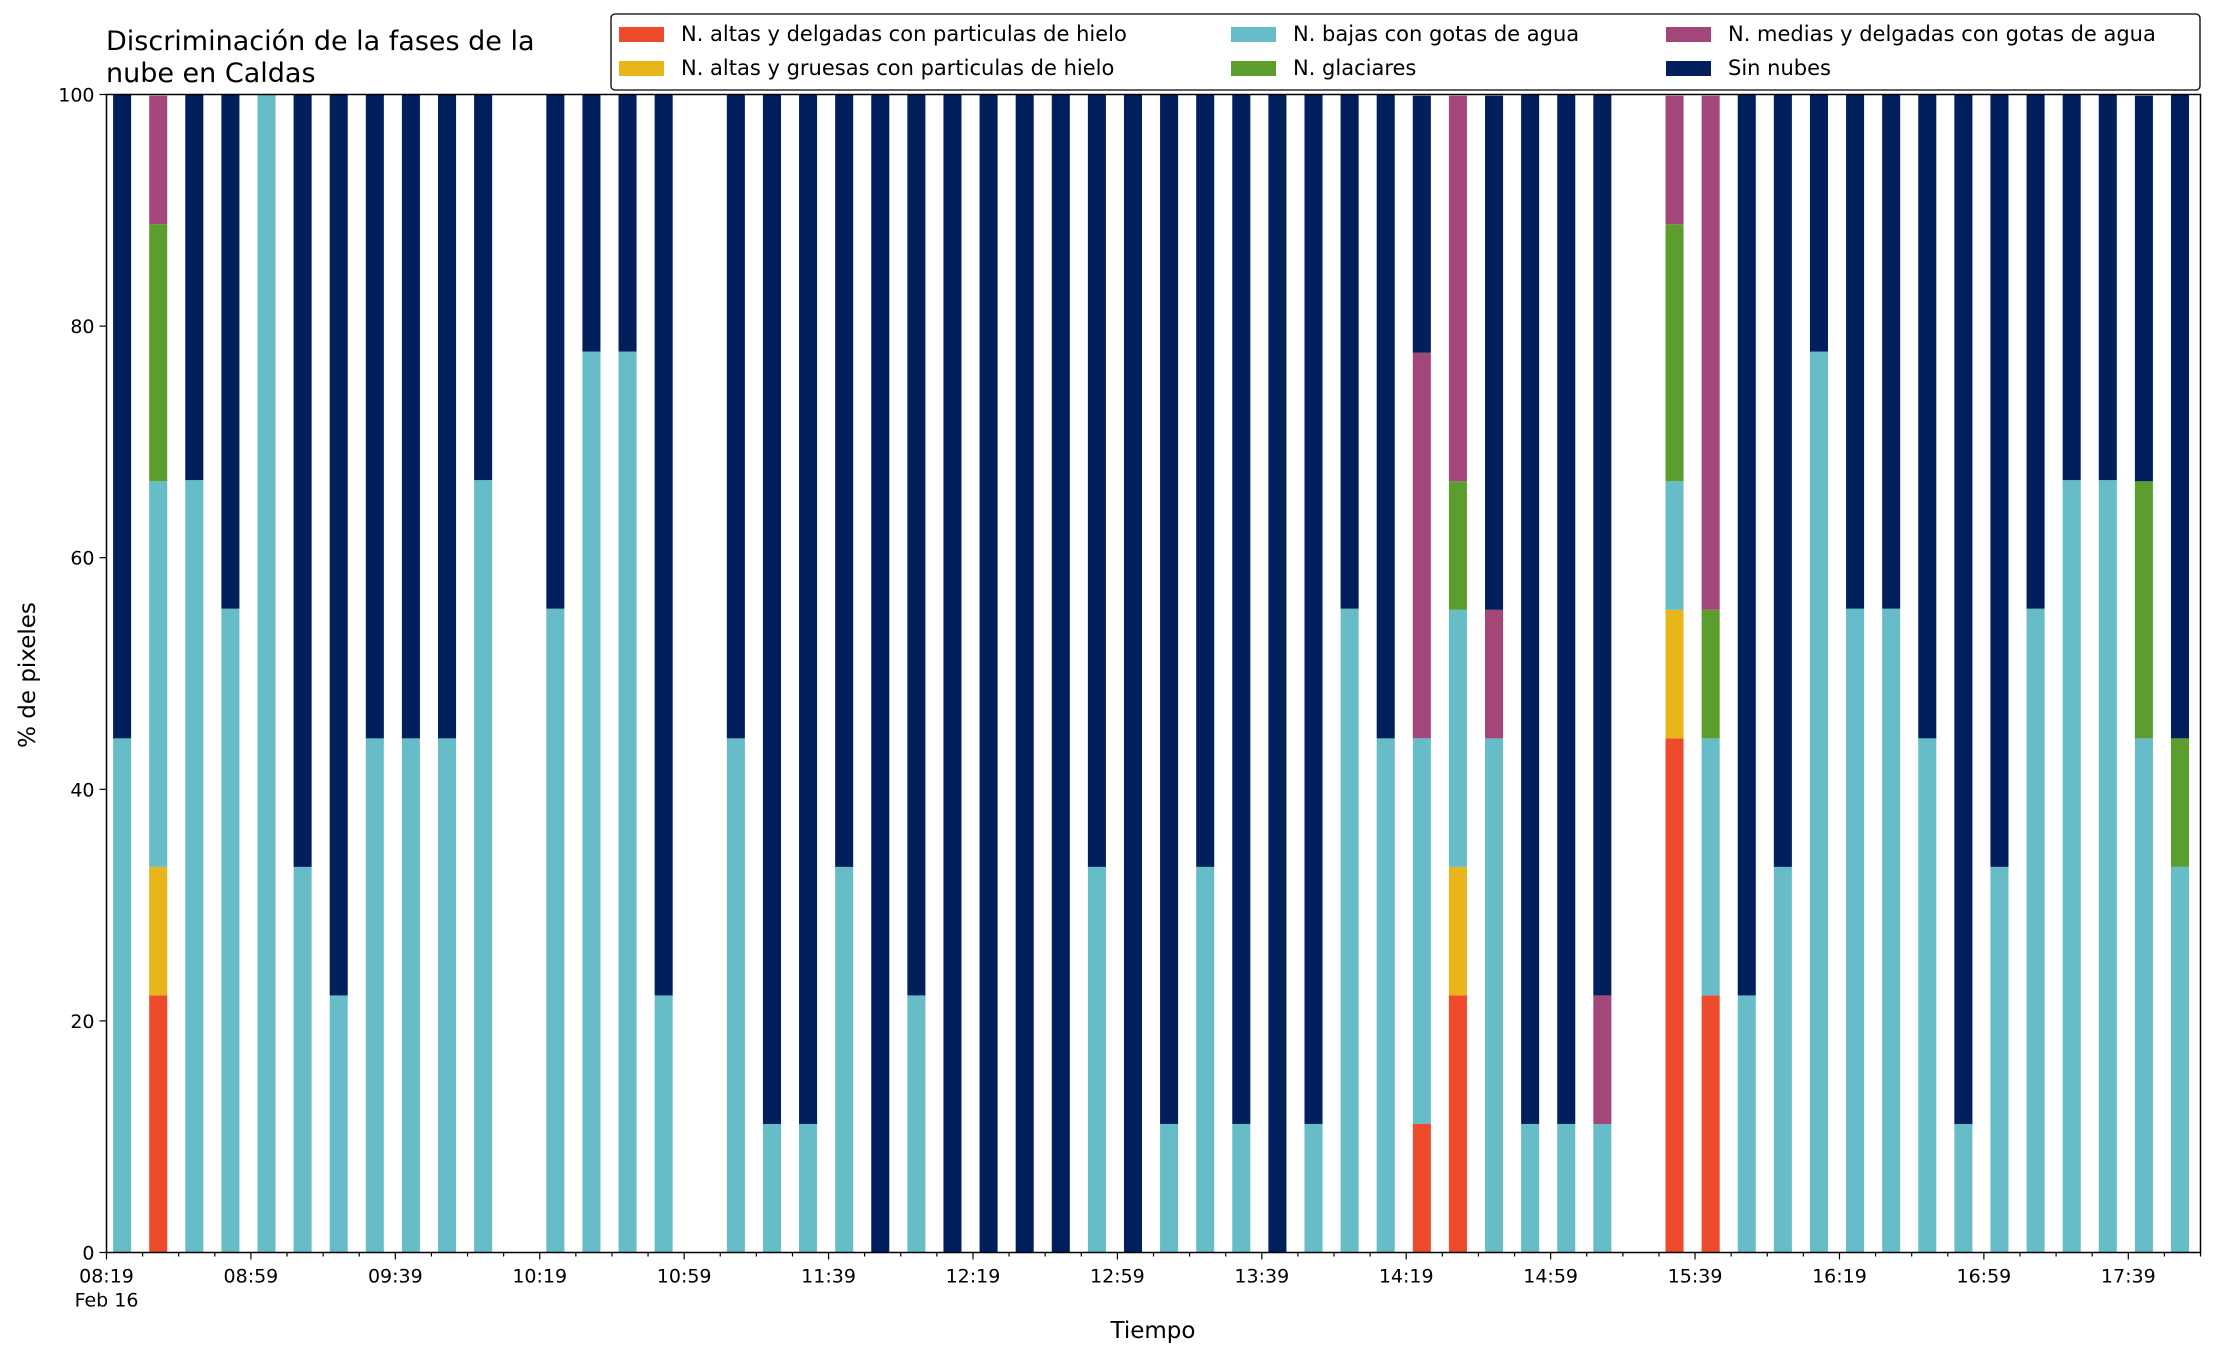 Image resolution: width=2216 pixels, height=1355 pixels. Describe the element at coordinates (1406, 1277) in the screenshot. I see `x-tick-label: 14:19` at that location.